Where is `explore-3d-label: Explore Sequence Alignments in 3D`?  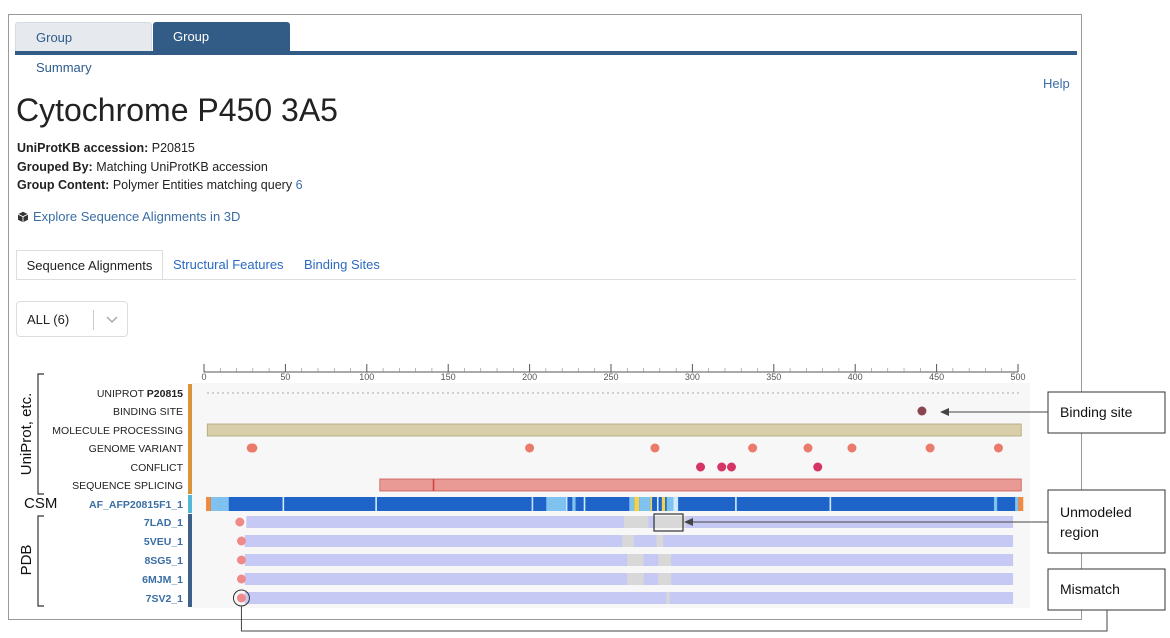 explore-3d-label: Explore Sequence Alignments in 3D is located at coordinates (137, 216).